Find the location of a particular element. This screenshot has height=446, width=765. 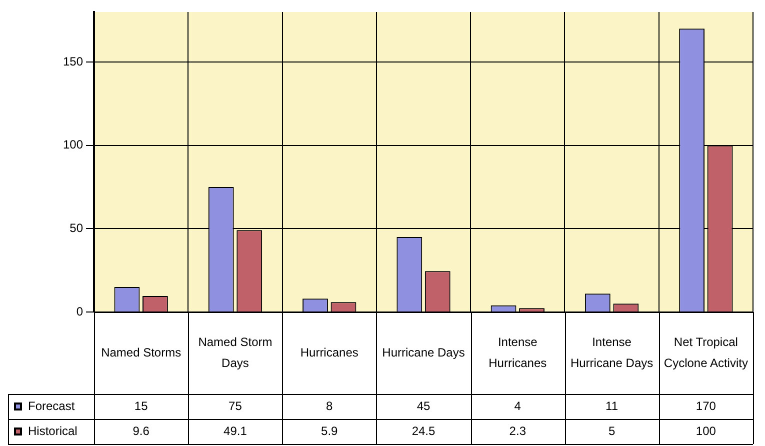

data-label: 2.3 is located at coordinates (517, 431).